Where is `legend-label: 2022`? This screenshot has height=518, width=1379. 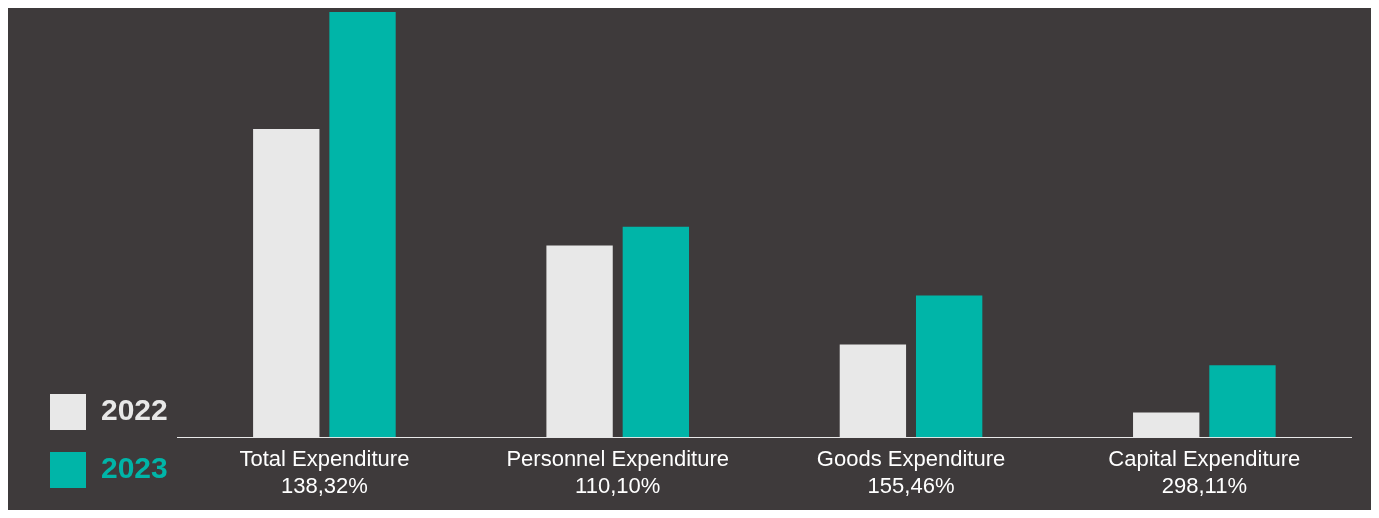 legend-label: 2022 is located at coordinates (134, 410).